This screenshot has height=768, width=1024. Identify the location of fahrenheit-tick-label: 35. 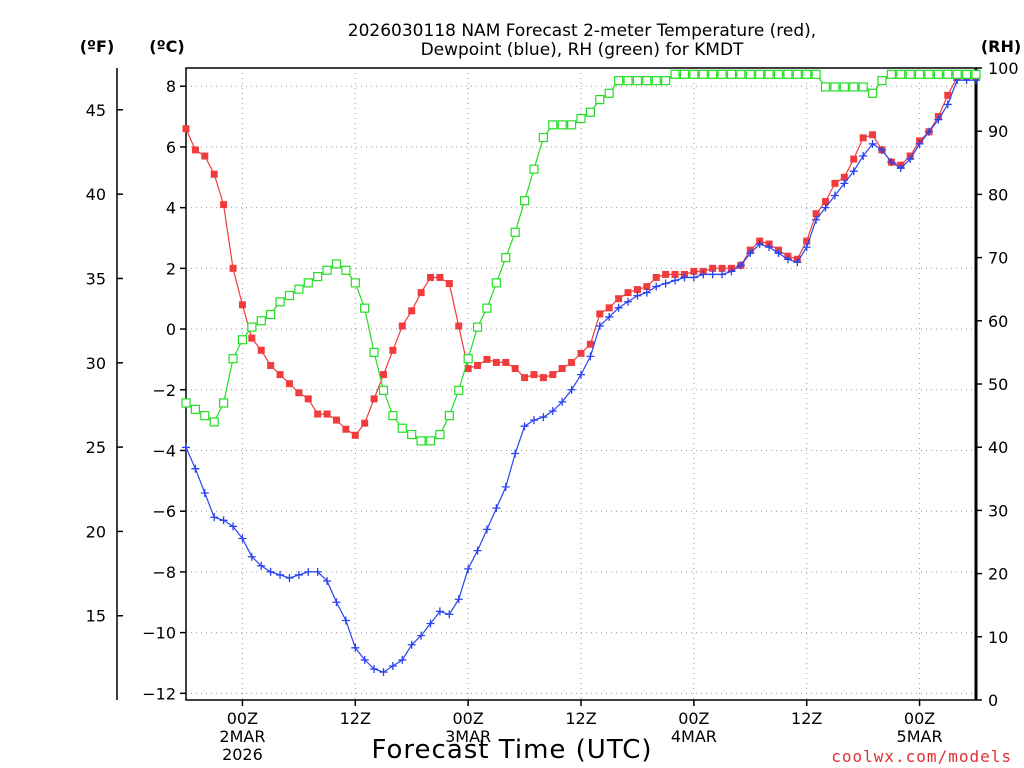
(96, 278).